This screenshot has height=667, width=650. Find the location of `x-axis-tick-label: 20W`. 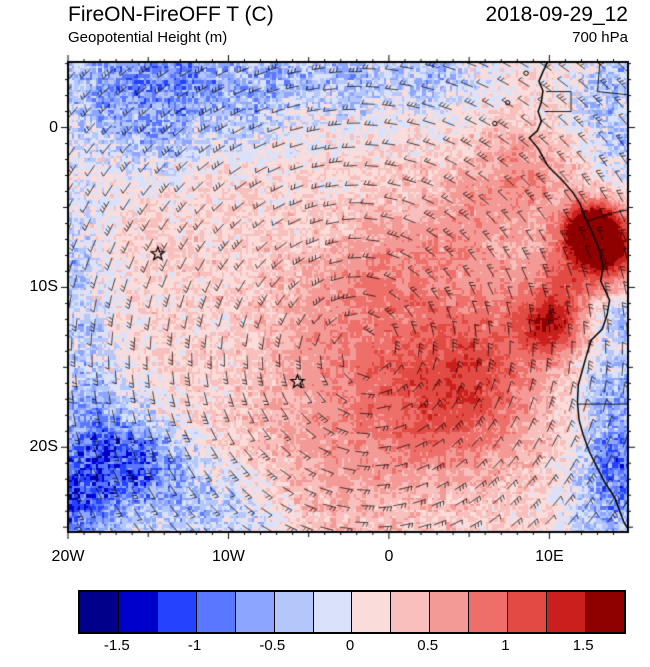

x-axis-tick-label: 20W is located at coordinates (68, 556).